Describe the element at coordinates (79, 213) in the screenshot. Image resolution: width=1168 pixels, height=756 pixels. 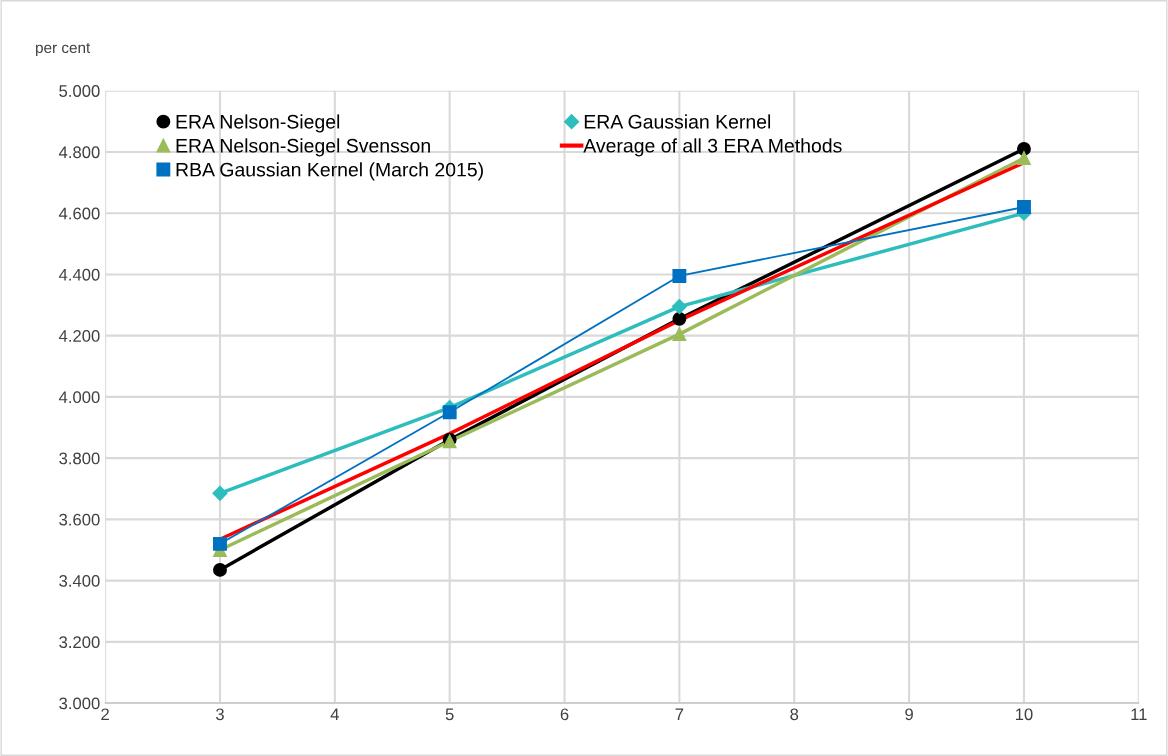
I see `y-tick-label: 4.600` at that location.